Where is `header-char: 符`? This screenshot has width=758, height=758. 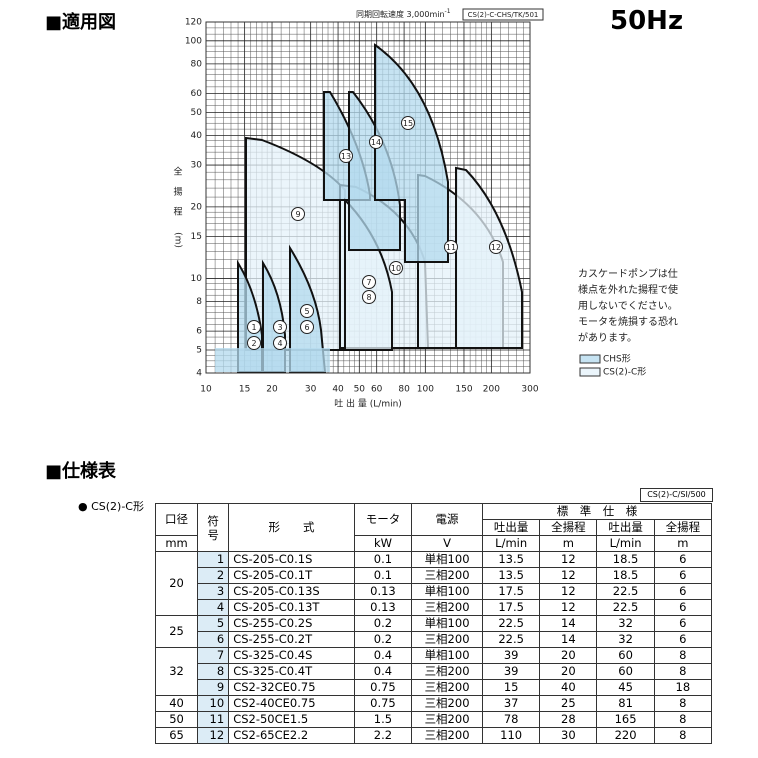
header-char: 符 is located at coordinates (213, 520).